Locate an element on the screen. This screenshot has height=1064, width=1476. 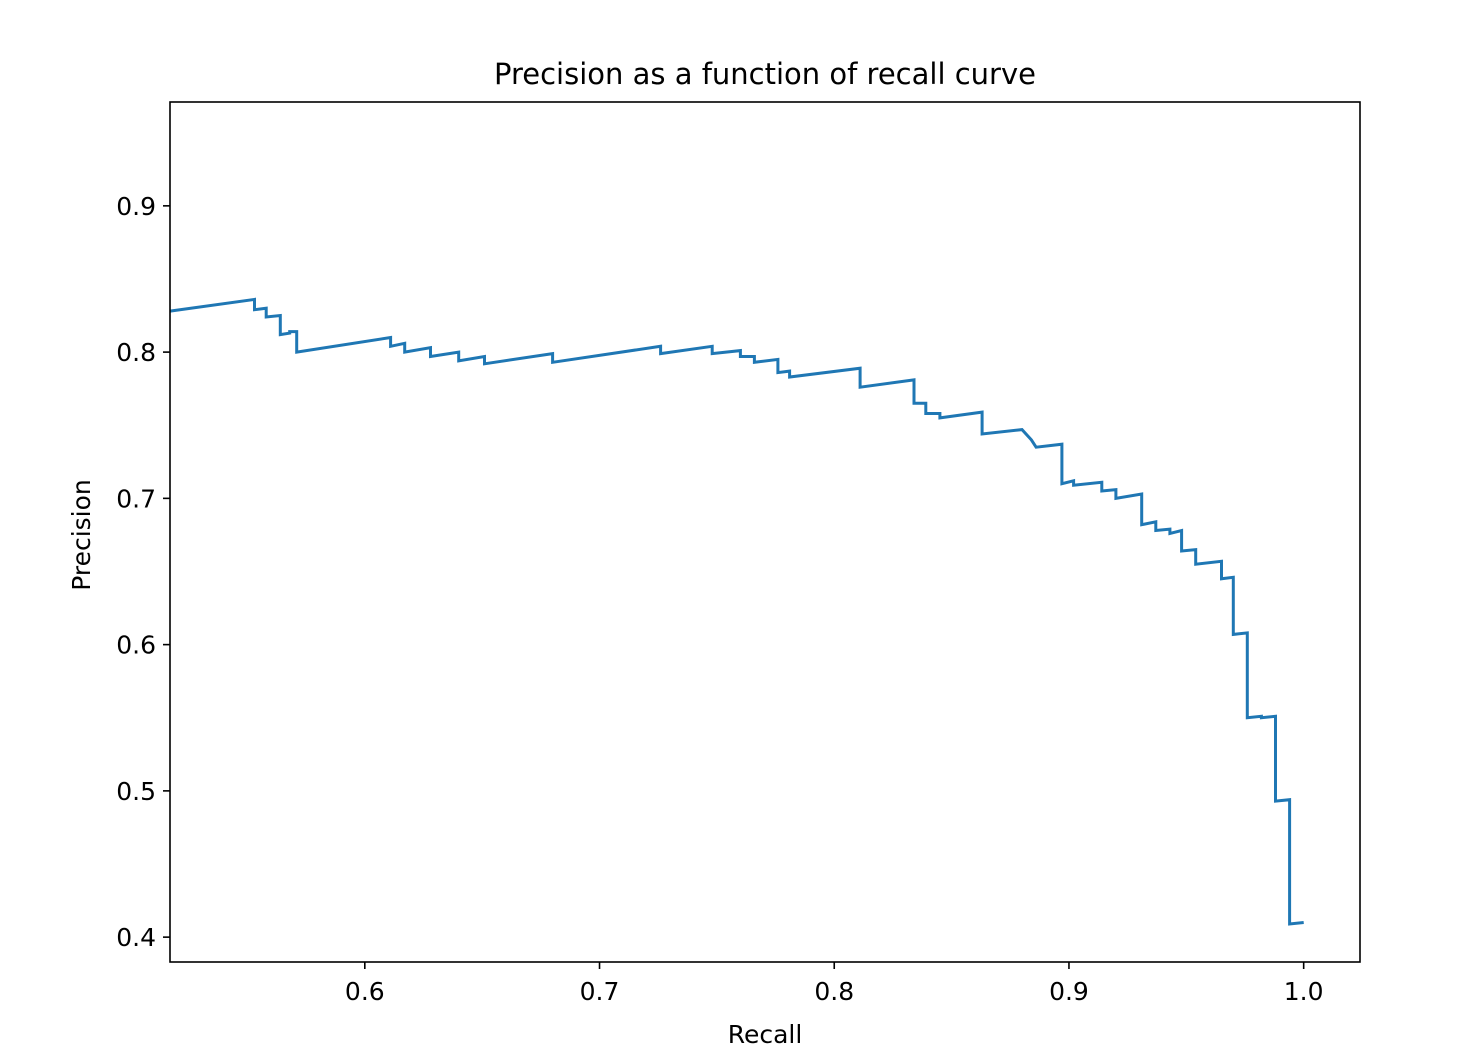
x-tick-label: 0.9 is located at coordinates (1069, 991).